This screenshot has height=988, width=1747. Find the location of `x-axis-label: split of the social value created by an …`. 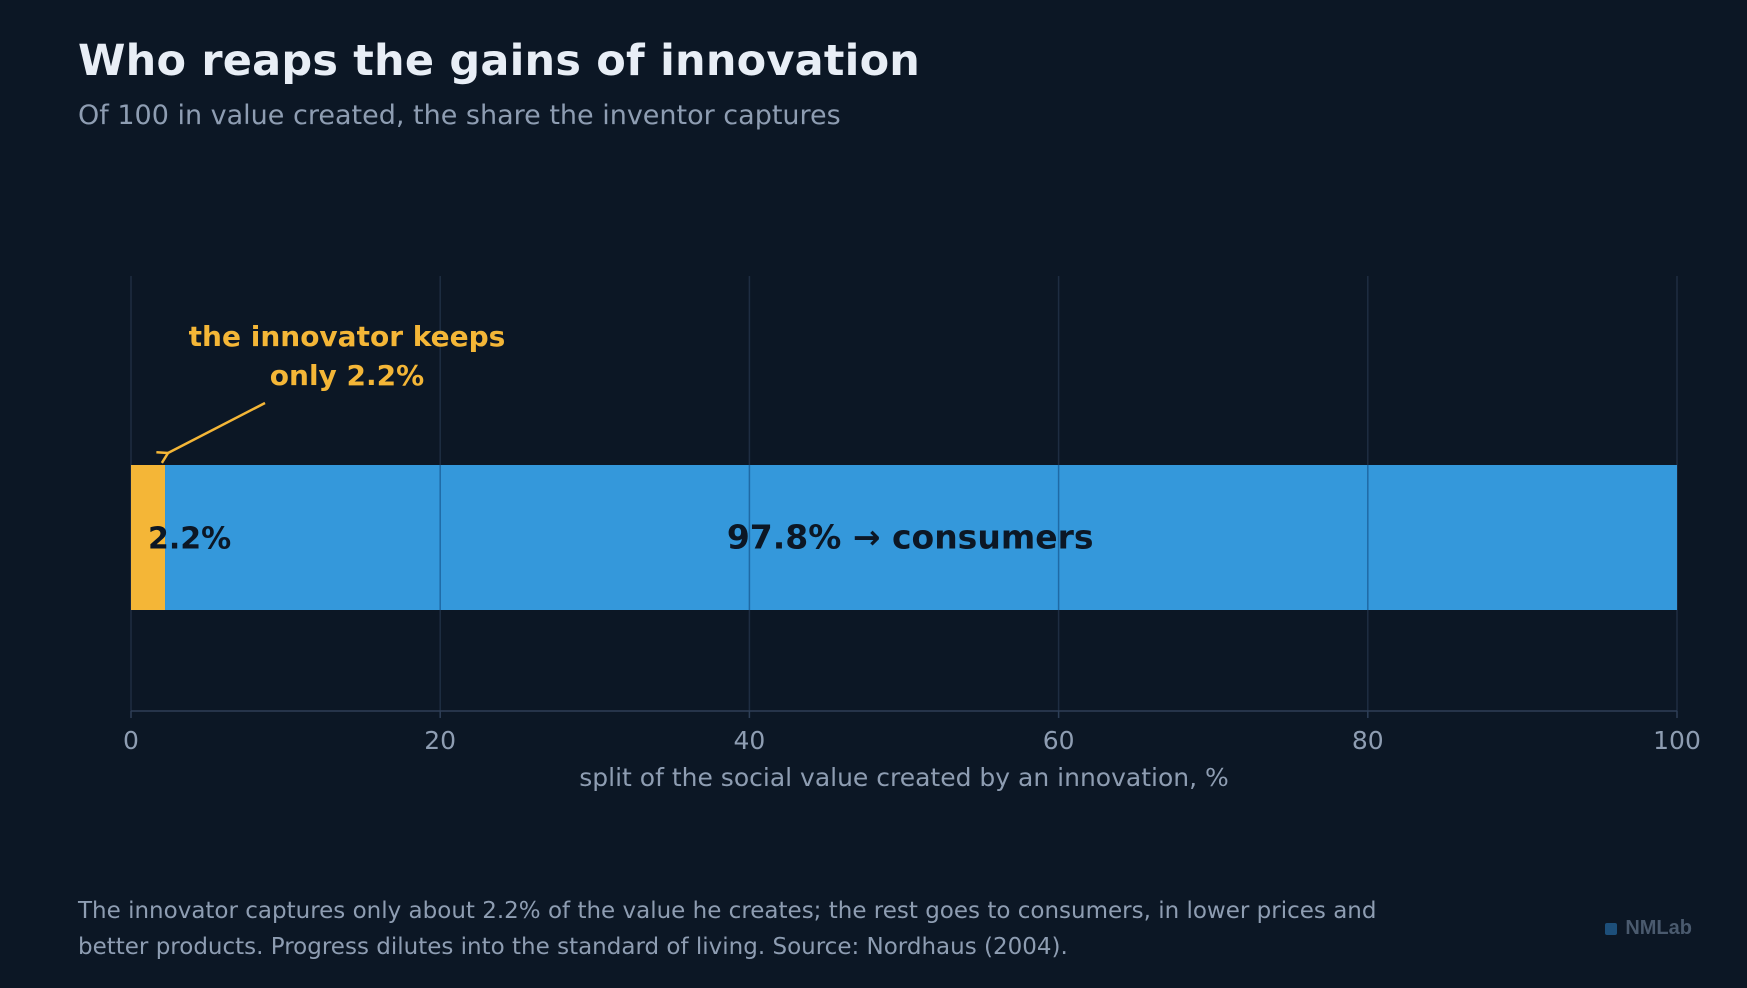

x-axis-label: split of the social value created by an … is located at coordinates (904, 777).